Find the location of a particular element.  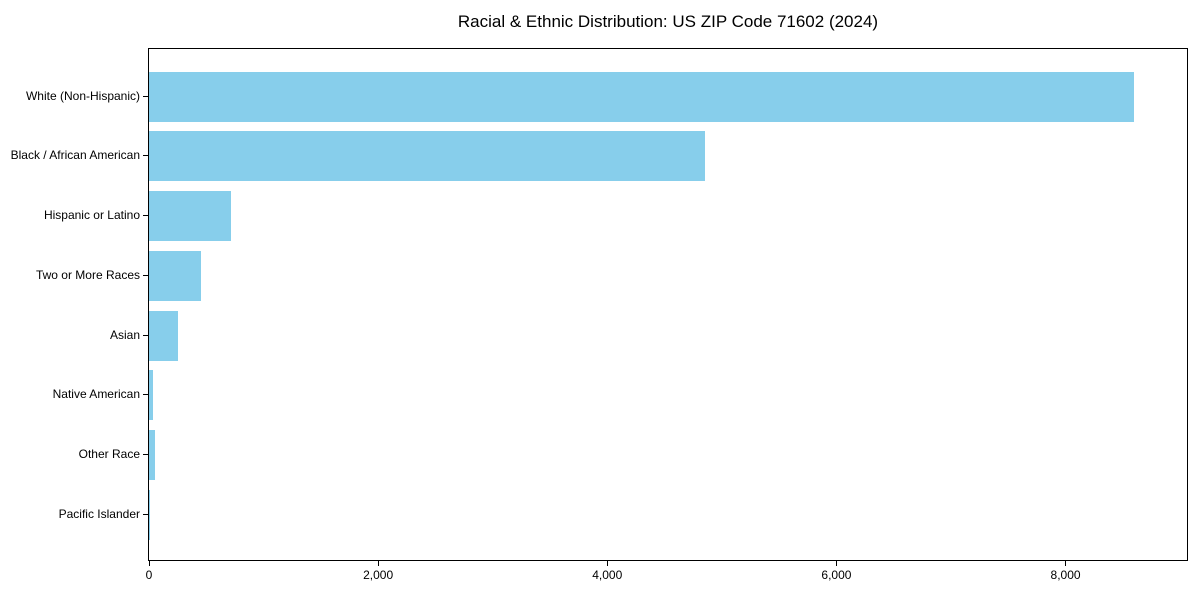

x-tick-label: 0 is located at coordinates (149, 575).